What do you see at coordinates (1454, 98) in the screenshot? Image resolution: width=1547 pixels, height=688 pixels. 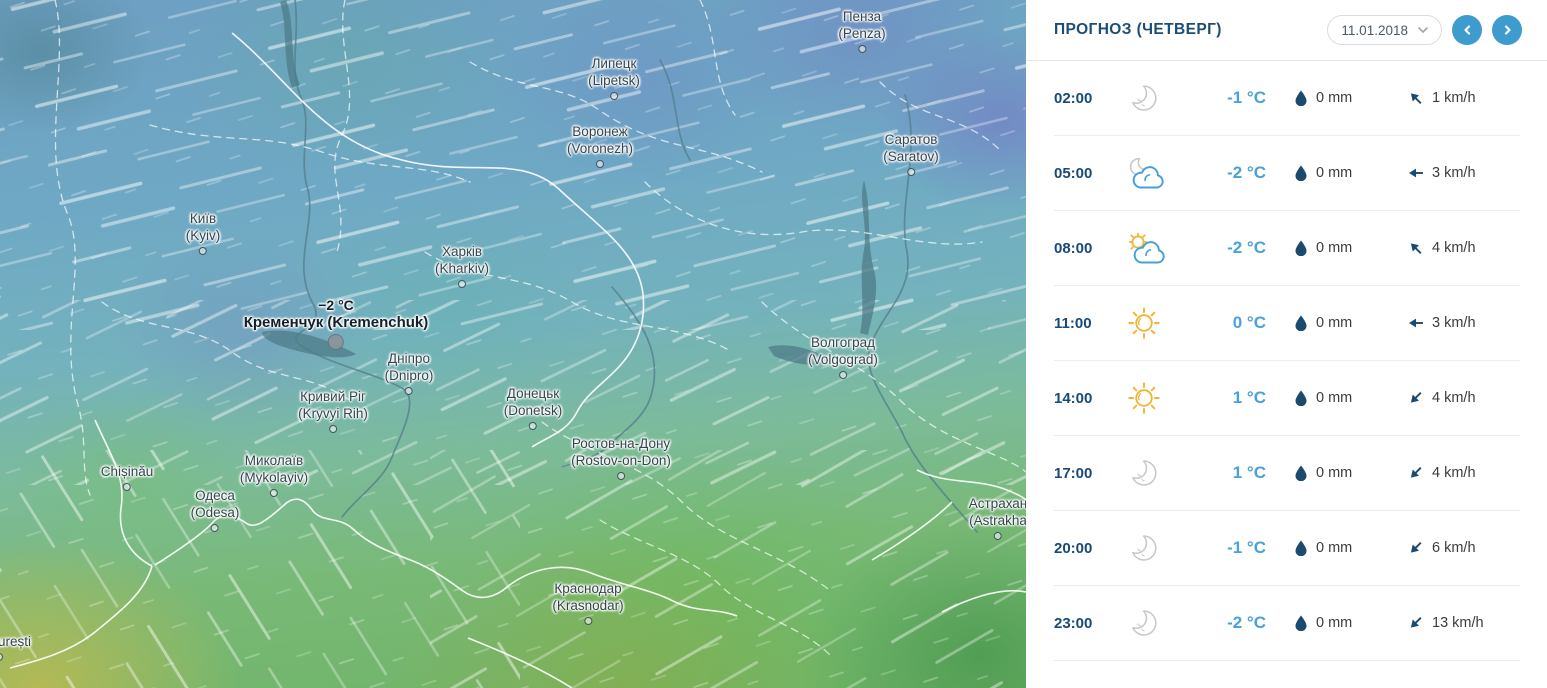 I see `wind-speed: 1 km/h` at bounding box center [1454, 98].